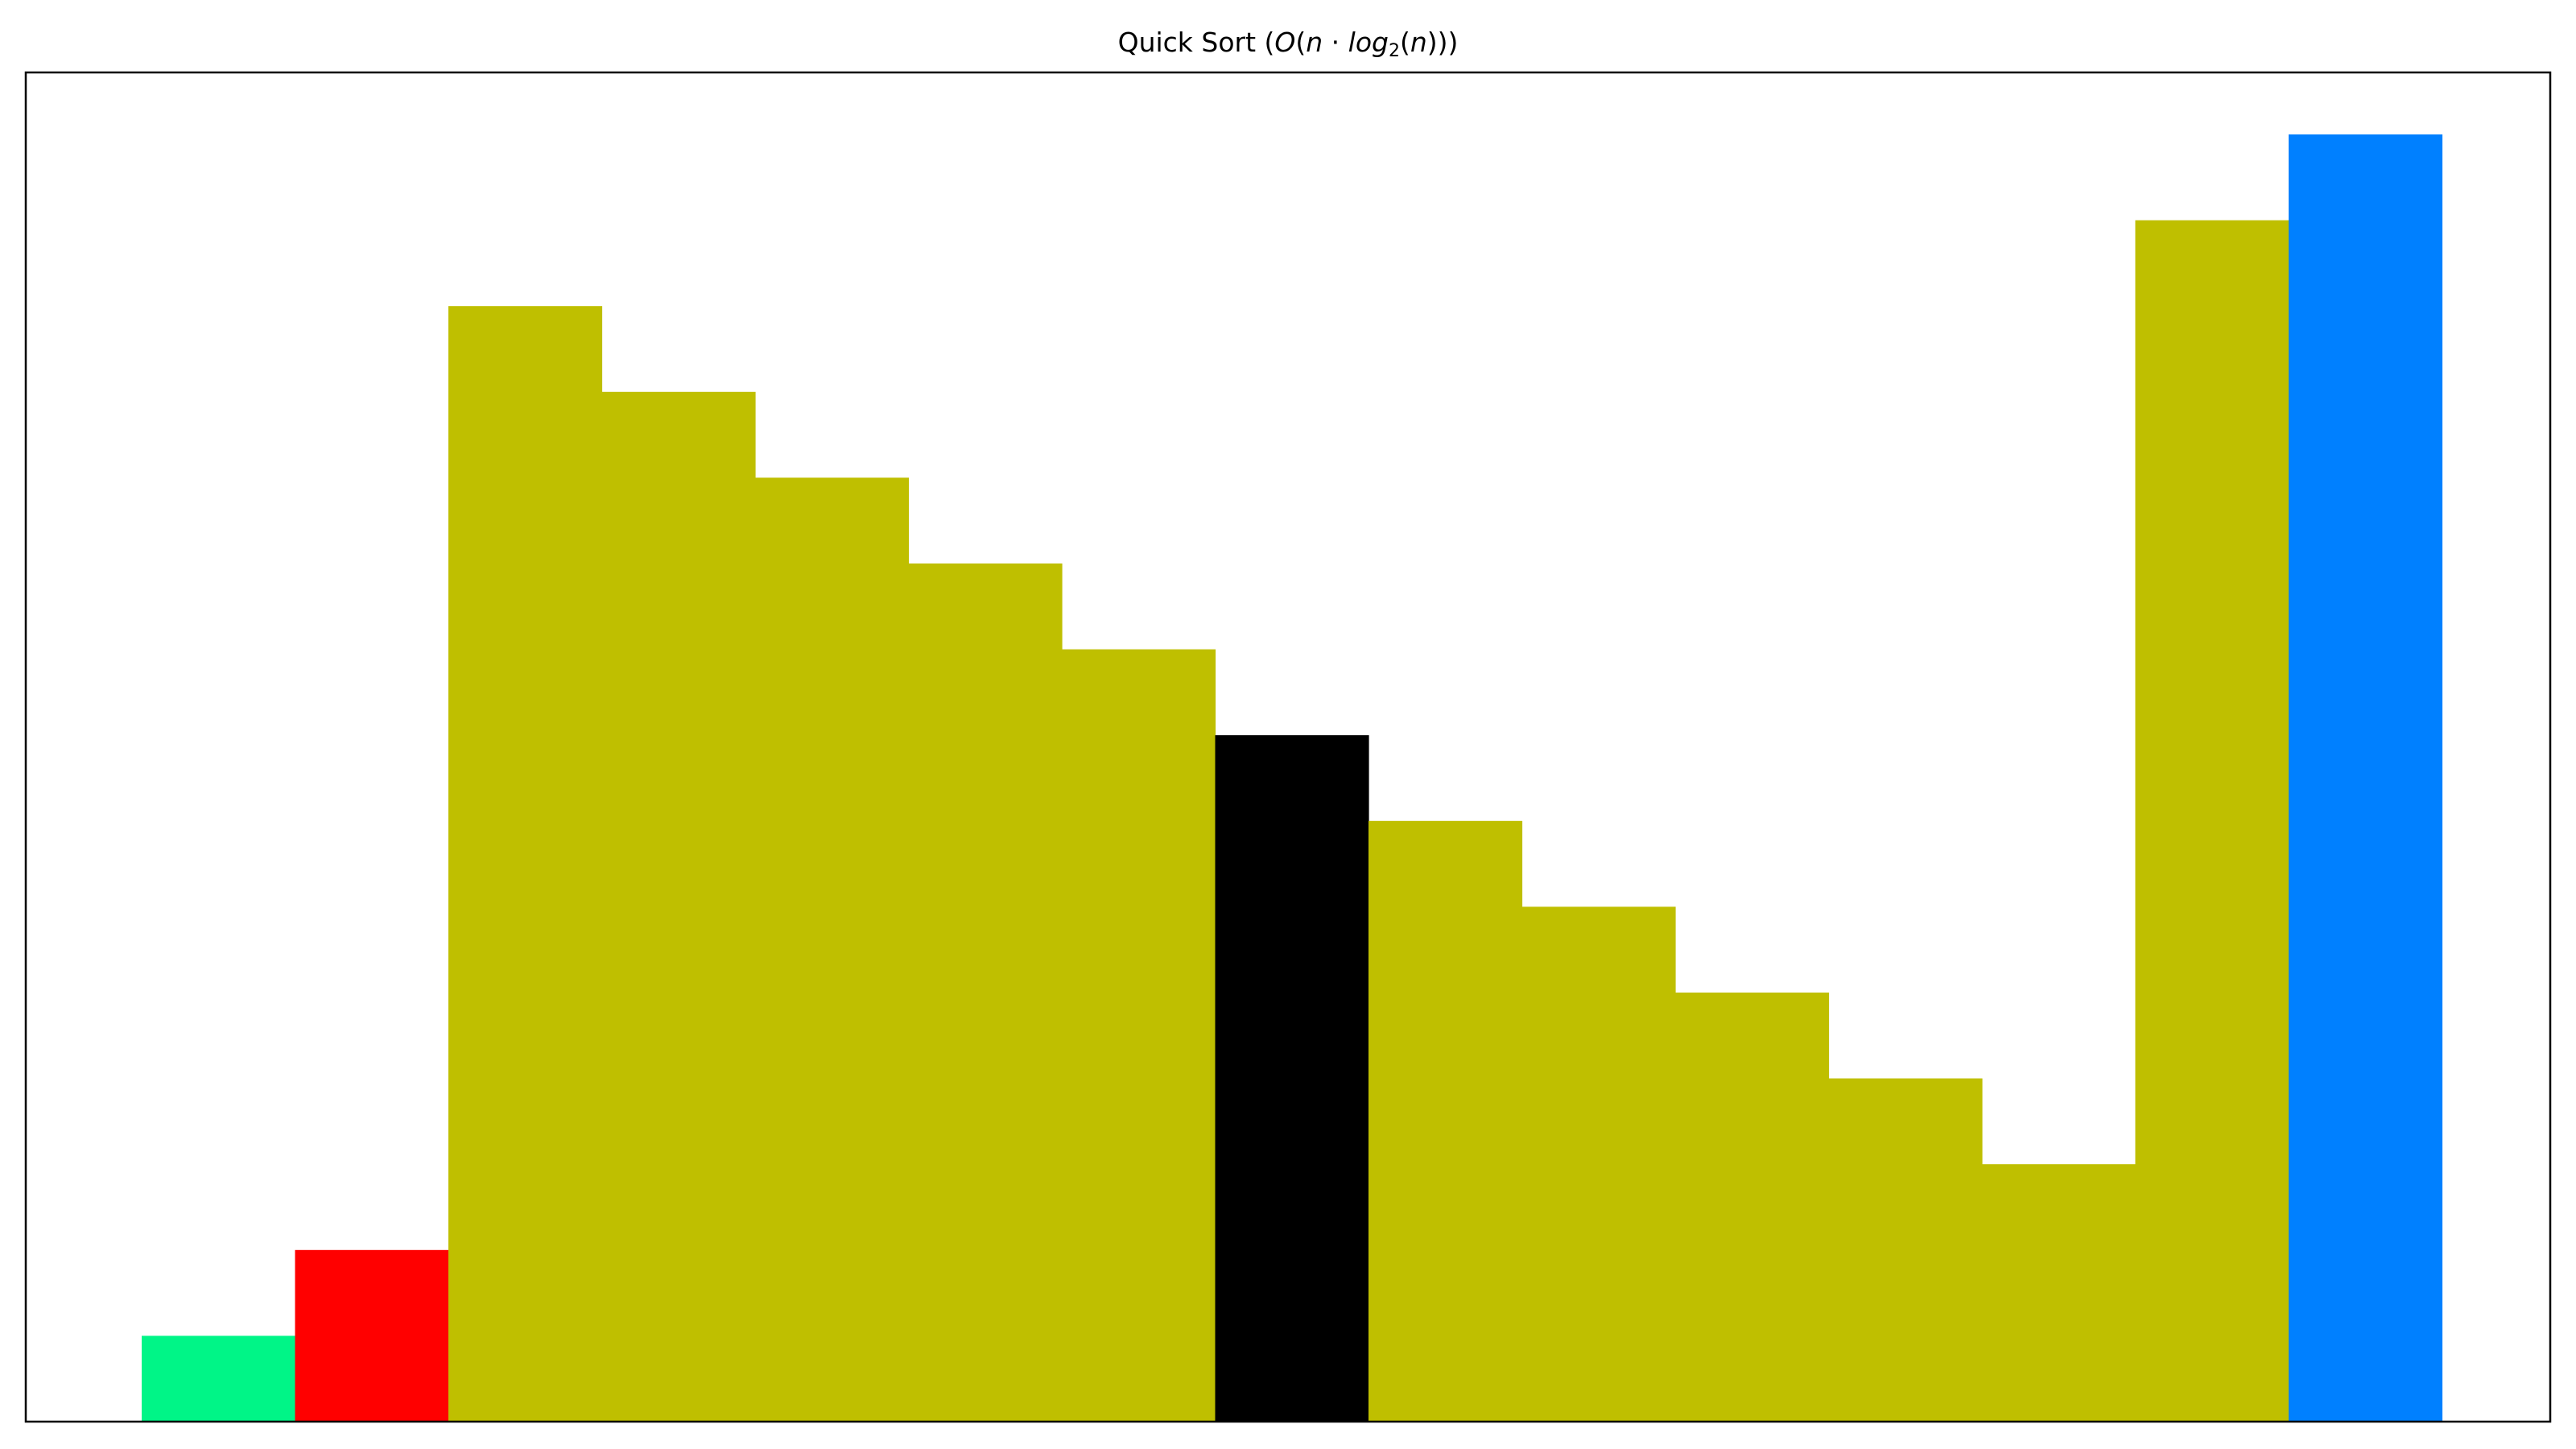 Image resolution: width=2576 pixels, height=1449 pixels. Describe the element at coordinates (1285, 42) in the screenshot. I see `title-big-o: O` at that location.